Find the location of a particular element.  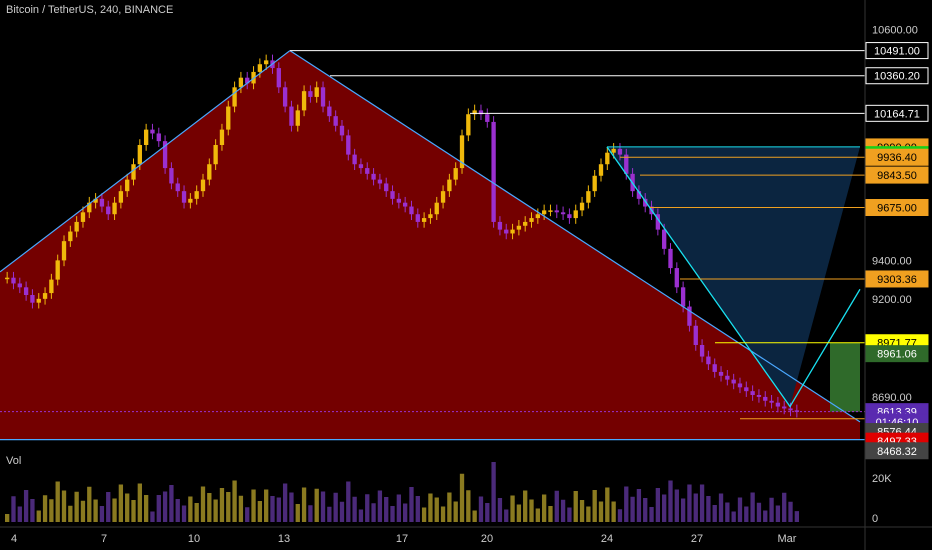

y-tick-label: 10600.00 is located at coordinates (895, 31).